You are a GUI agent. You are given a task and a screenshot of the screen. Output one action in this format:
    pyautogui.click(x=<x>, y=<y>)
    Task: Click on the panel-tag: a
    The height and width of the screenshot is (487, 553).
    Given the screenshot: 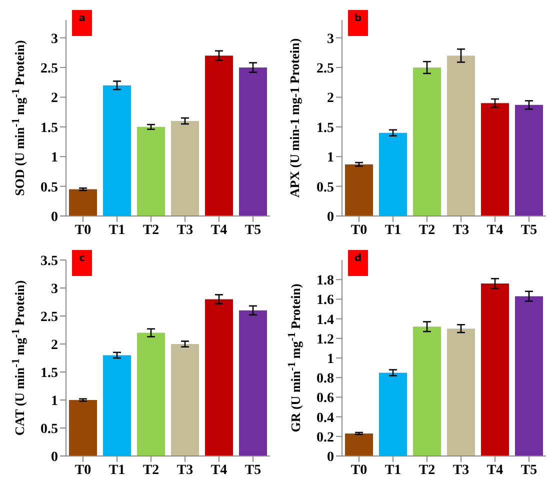 What is the action you would take?
    pyautogui.click(x=82, y=23)
    